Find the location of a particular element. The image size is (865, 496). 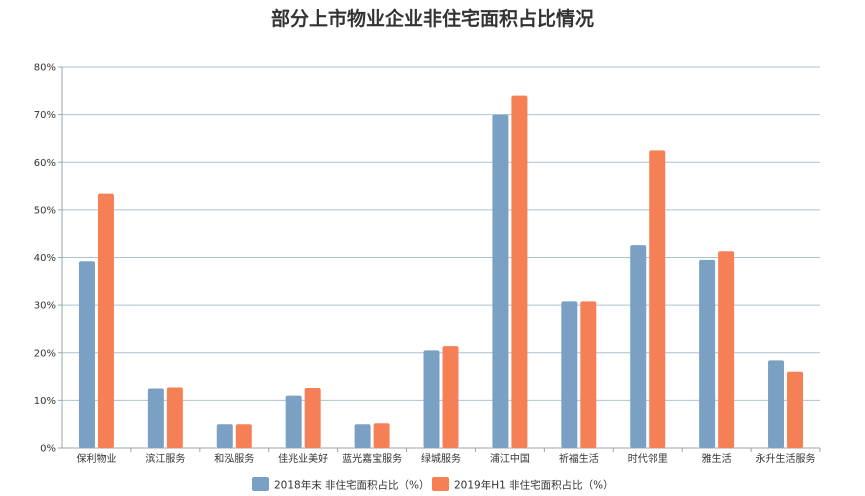

y-tick-label: 20% is located at coordinates (45, 353).